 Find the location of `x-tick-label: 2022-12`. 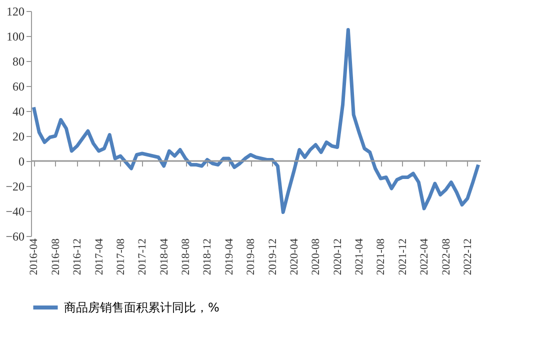

x-tick-label: 2022-12 is located at coordinates (468, 257).